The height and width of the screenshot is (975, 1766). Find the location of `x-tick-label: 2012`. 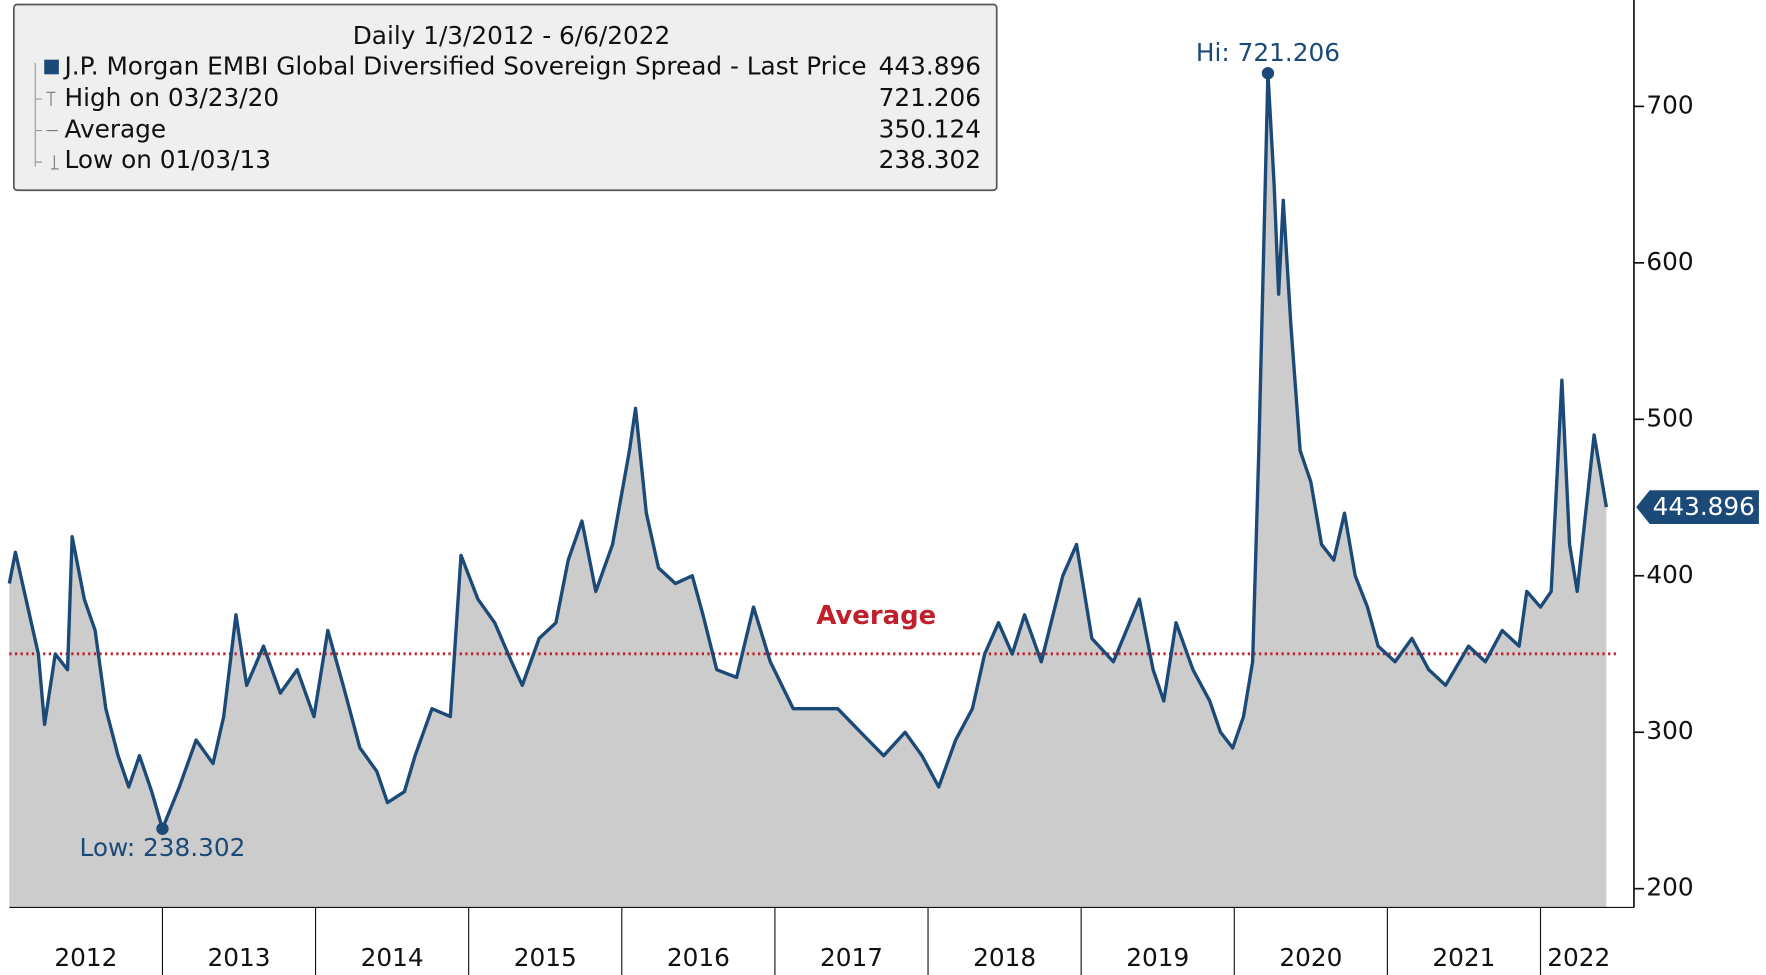

x-tick-label: 2012 is located at coordinates (85, 957).